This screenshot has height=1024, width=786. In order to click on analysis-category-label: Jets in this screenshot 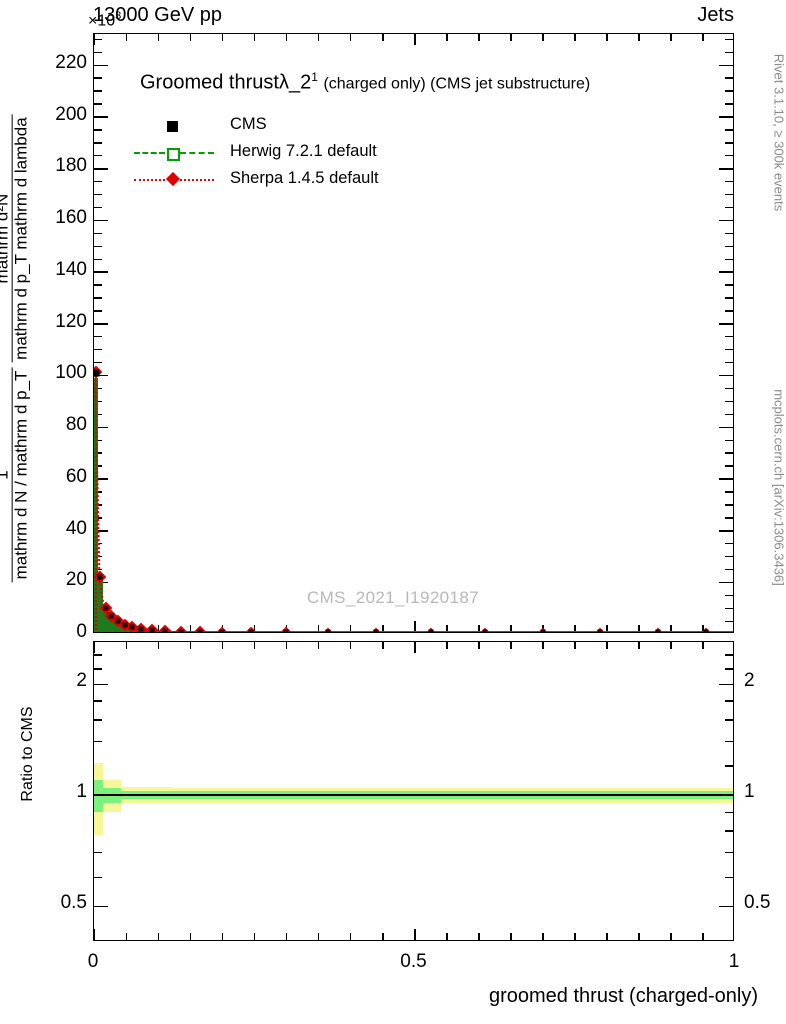, I will do `click(715, 15)`.